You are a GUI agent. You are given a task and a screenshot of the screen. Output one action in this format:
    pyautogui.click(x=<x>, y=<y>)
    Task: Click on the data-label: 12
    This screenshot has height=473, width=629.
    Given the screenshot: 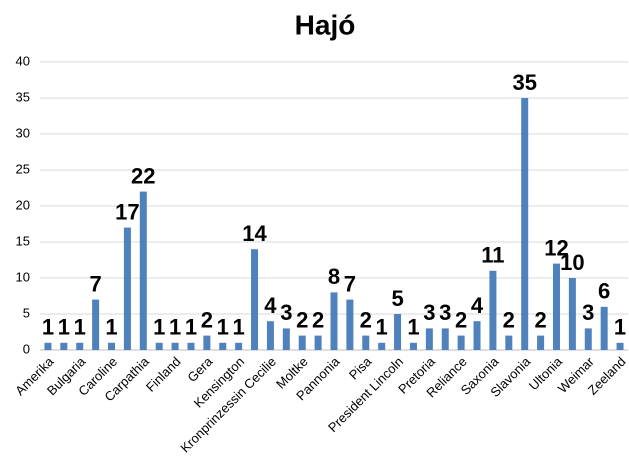 What is the action you would take?
    pyautogui.click(x=556, y=247)
    